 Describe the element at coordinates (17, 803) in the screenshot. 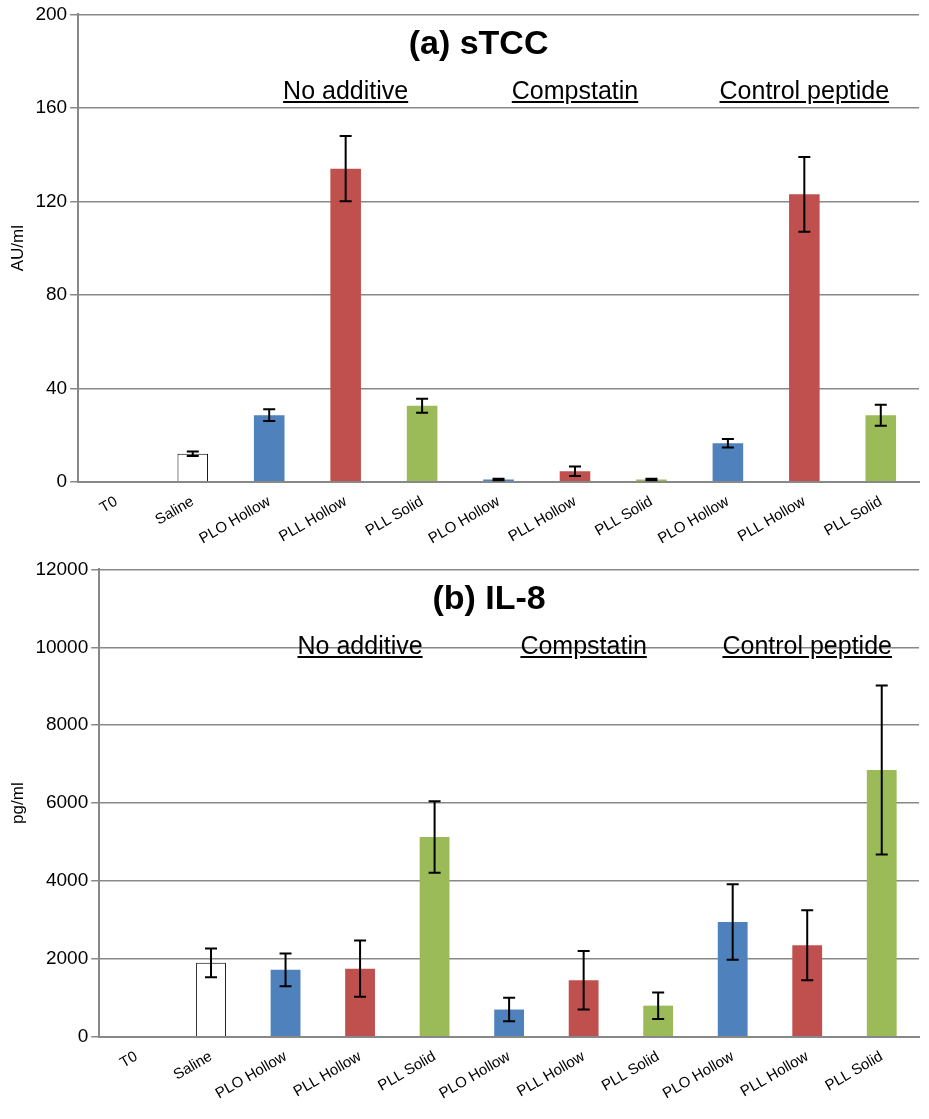

I see `y-axis-title: pg/ml` at that location.